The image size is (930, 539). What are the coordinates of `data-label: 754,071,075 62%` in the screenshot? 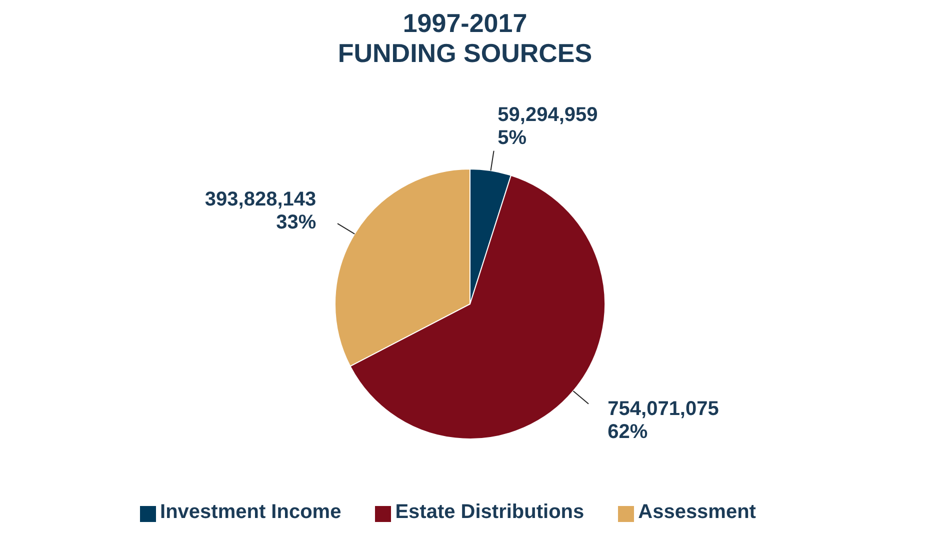 It's located at (663, 420).